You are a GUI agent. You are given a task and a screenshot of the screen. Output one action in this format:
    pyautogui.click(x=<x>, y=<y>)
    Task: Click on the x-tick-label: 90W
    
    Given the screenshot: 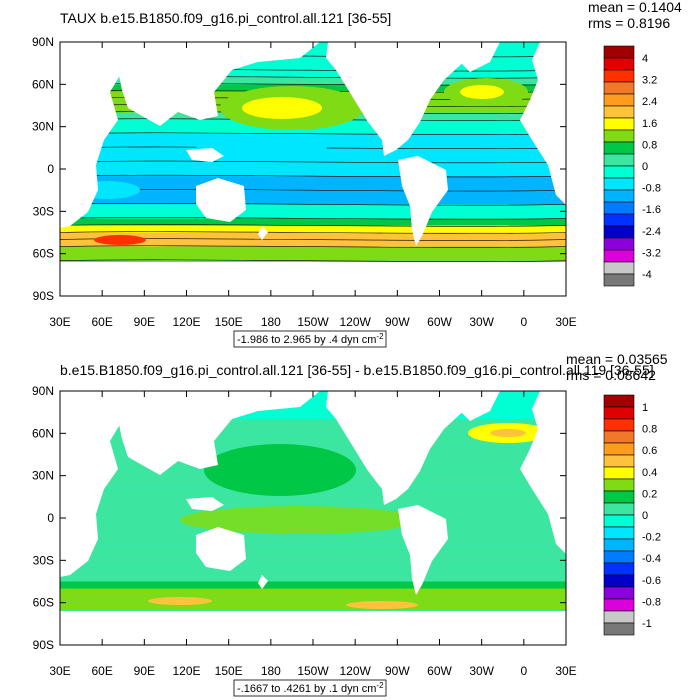 What is the action you would take?
    pyautogui.click(x=397, y=671)
    